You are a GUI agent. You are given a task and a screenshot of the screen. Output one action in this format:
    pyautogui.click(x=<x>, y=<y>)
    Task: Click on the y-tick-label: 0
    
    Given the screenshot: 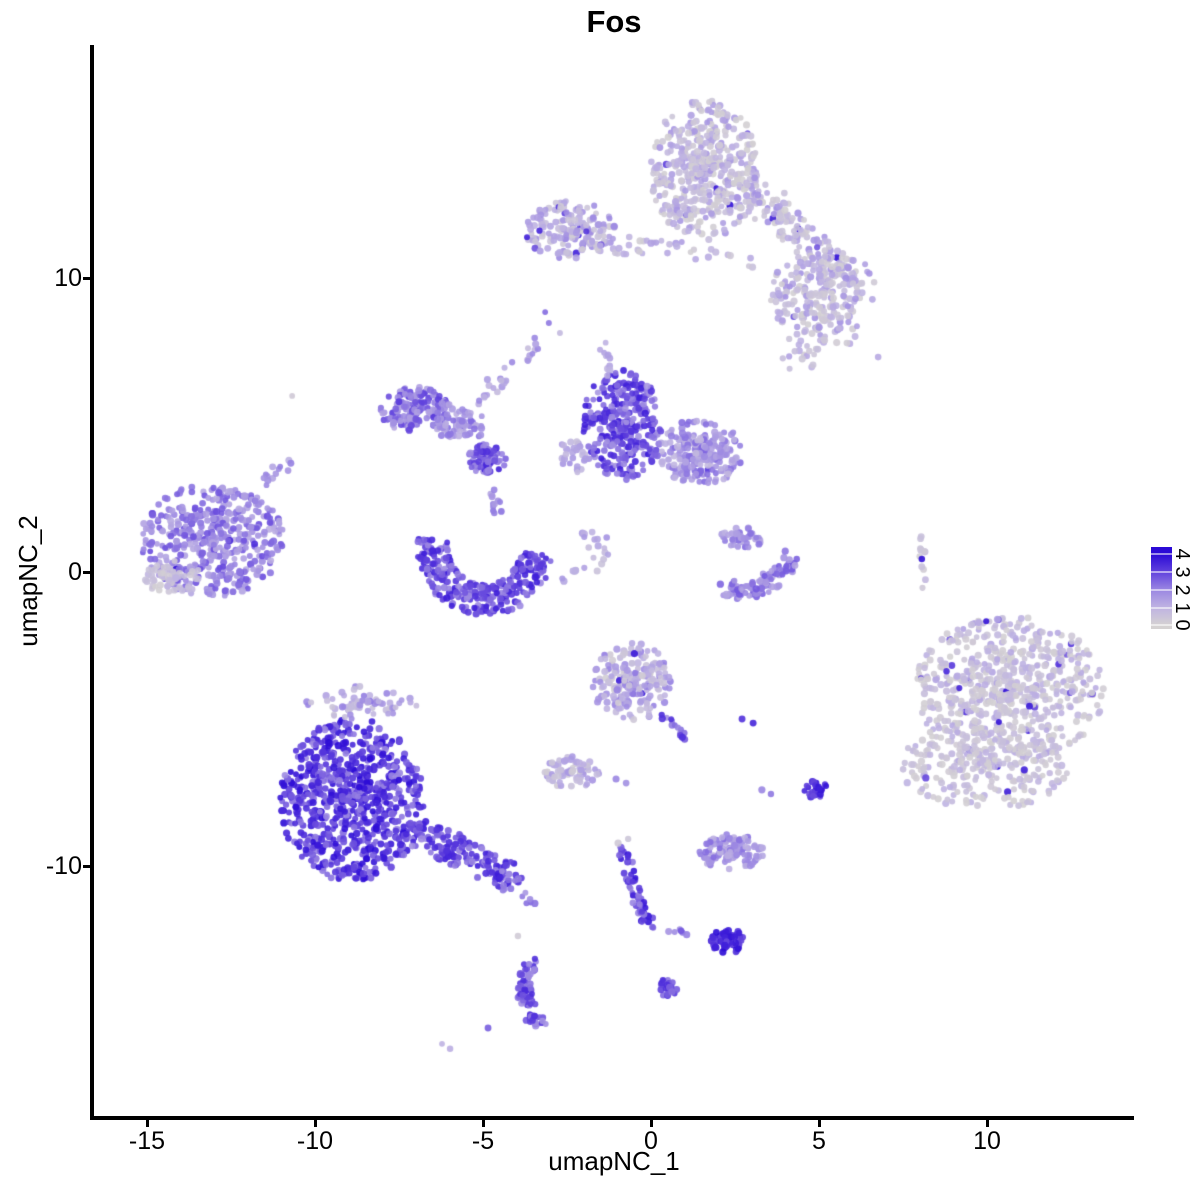 What is the action you would take?
    pyautogui.click(x=75, y=572)
    